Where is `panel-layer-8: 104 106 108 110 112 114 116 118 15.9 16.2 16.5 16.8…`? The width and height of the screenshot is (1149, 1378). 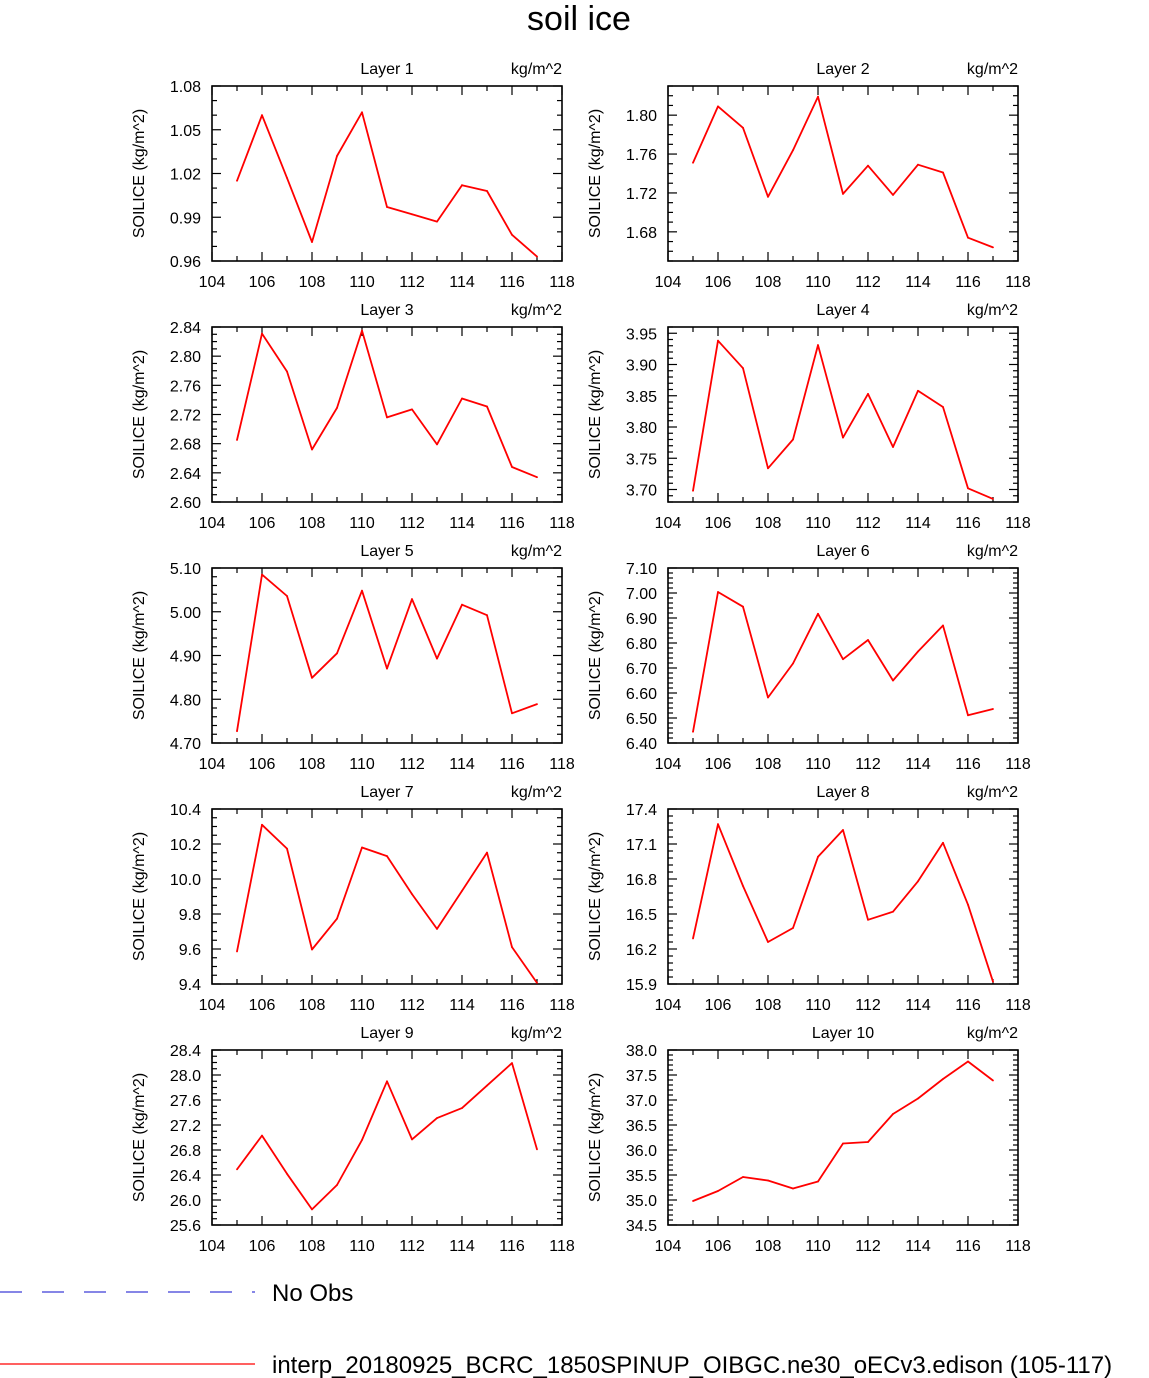
panel-layer-8: 104 106 108 110 112 114 116 118 15.9 16.2 16.5 16.8… is located at coordinates (809, 899).